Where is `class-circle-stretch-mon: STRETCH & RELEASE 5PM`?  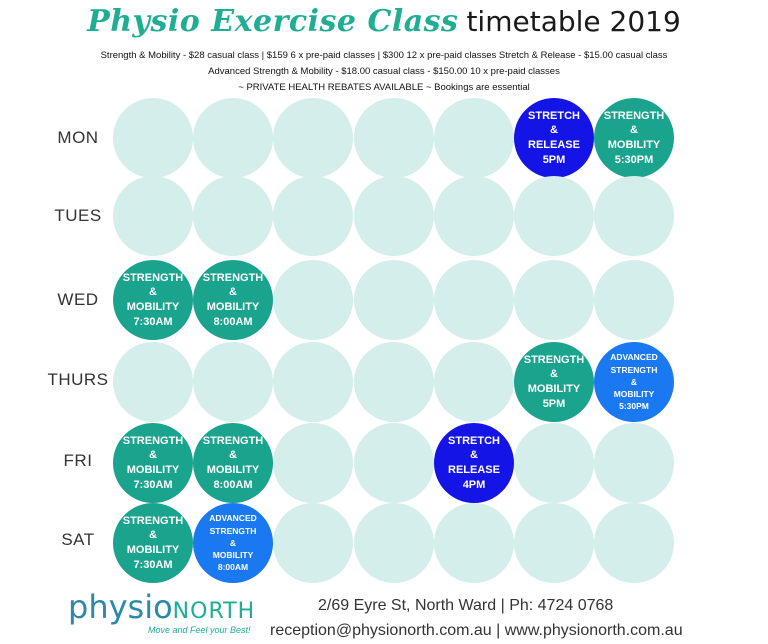 class-circle-stretch-mon: STRETCH & RELEASE 5PM is located at coordinates (554, 138).